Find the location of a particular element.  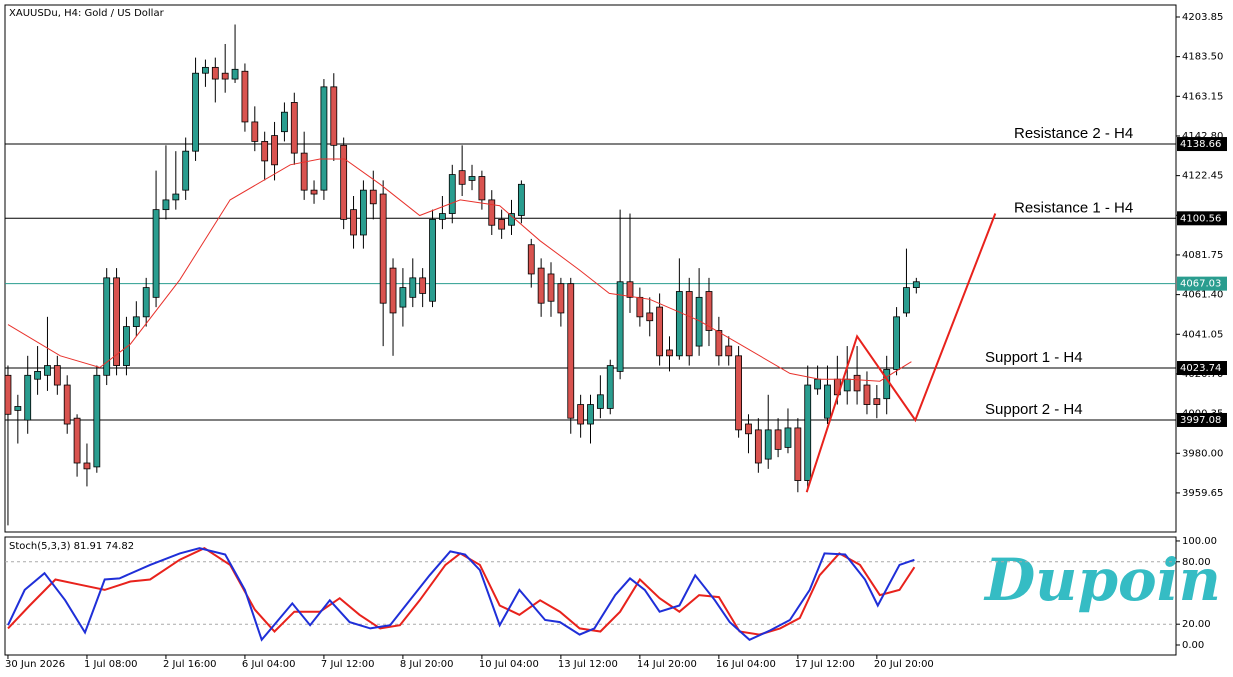

current-price-box is located at coordinates (1202, 283).